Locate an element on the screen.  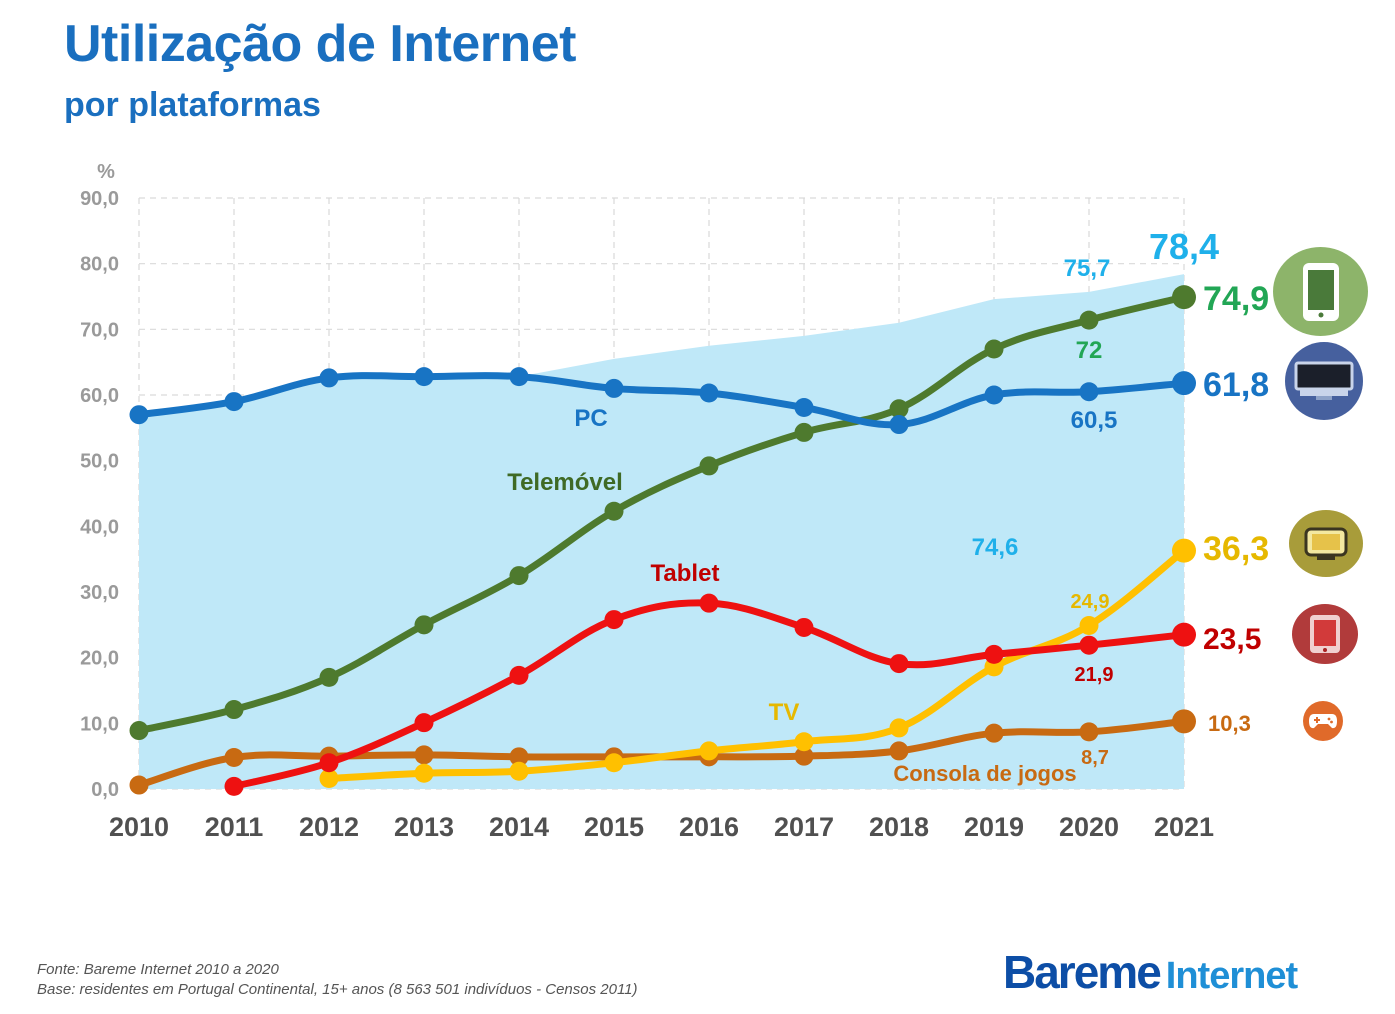
label-tablet-2020: 21,9 is located at coordinates (1094, 675).